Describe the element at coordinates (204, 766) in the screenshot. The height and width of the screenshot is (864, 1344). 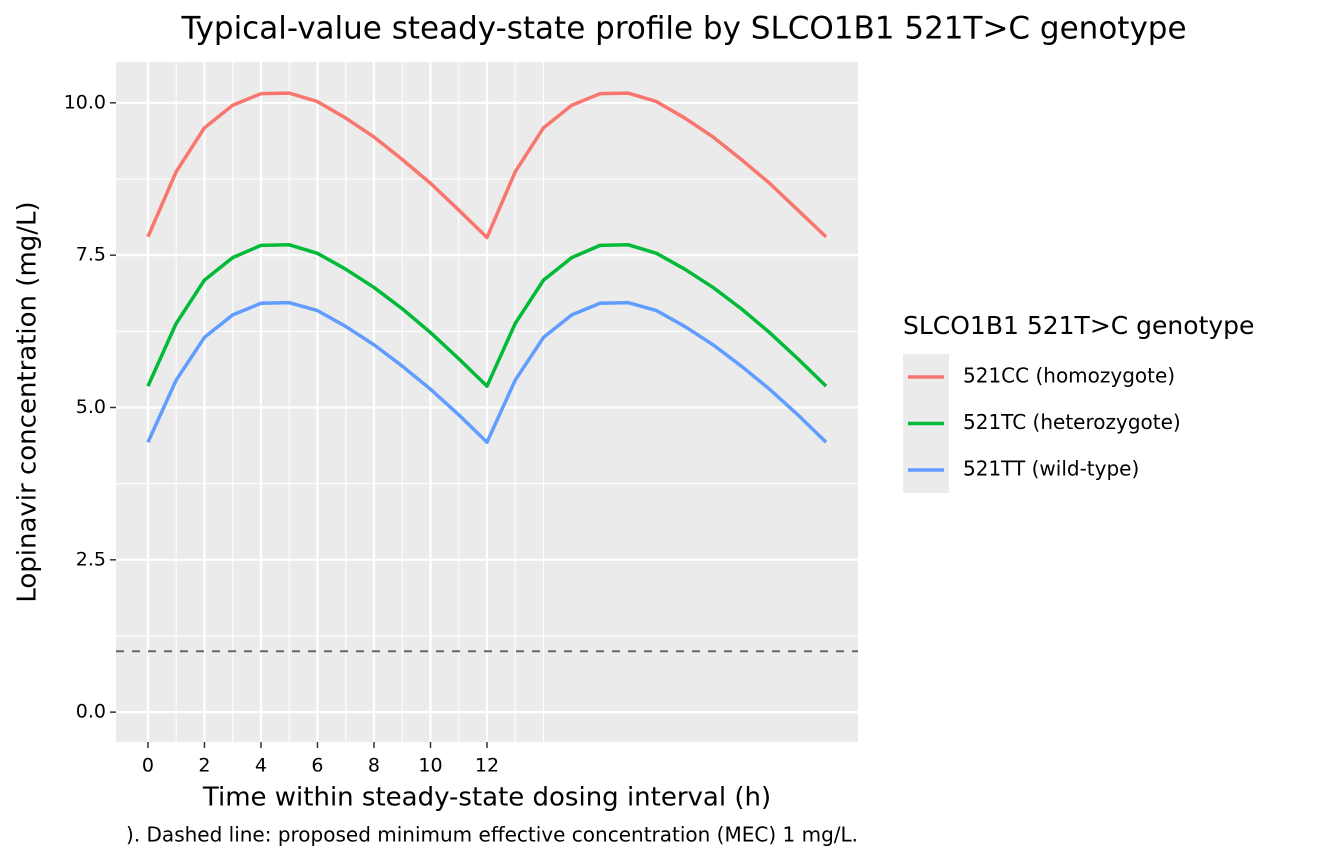
I see `x-tick-label: 2` at that location.